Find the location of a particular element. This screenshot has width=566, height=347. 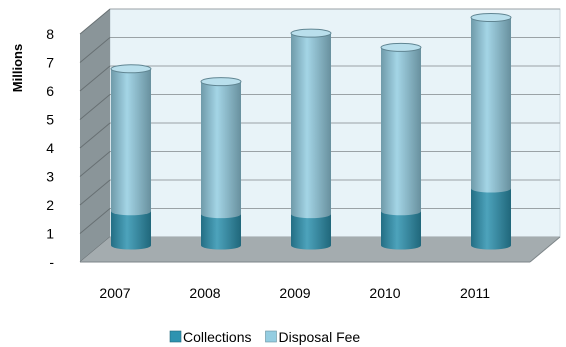

bar-top-cap-2008 is located at coordinates (221, 82).